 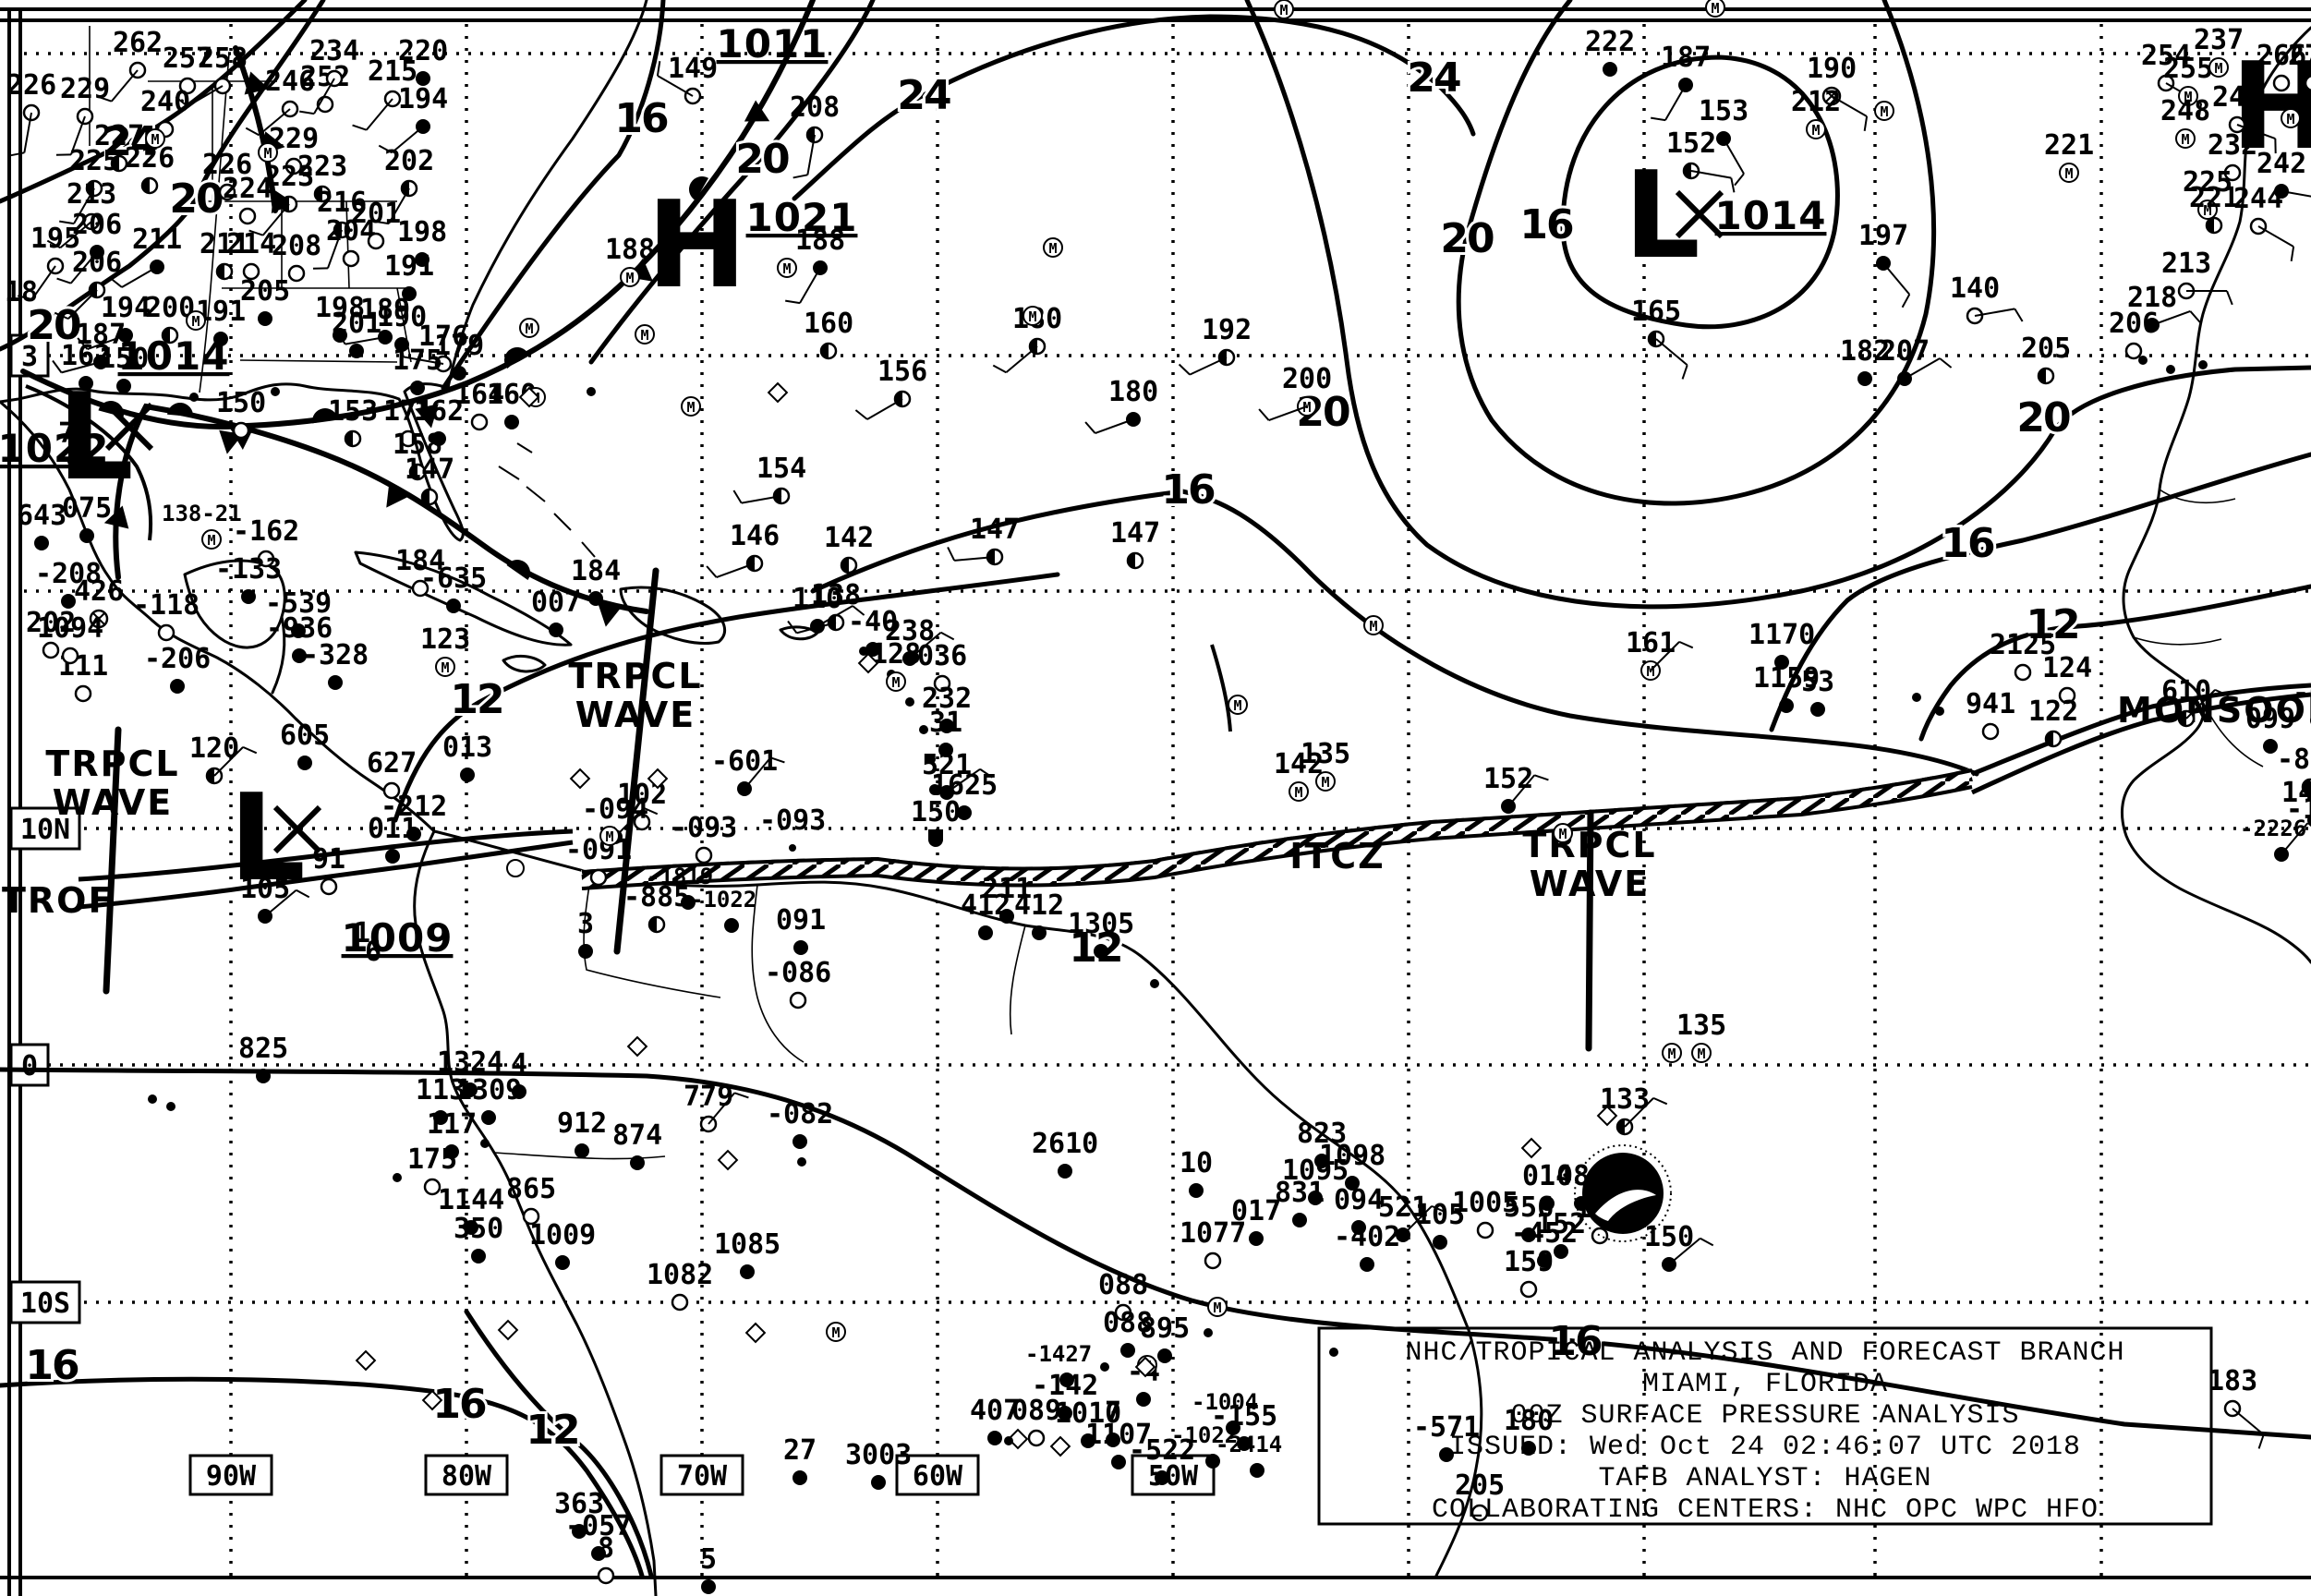 What do you see at coordinates (409, 161) in the screenshot?
I see `station-value: 202` at bounding box center [409, 161].